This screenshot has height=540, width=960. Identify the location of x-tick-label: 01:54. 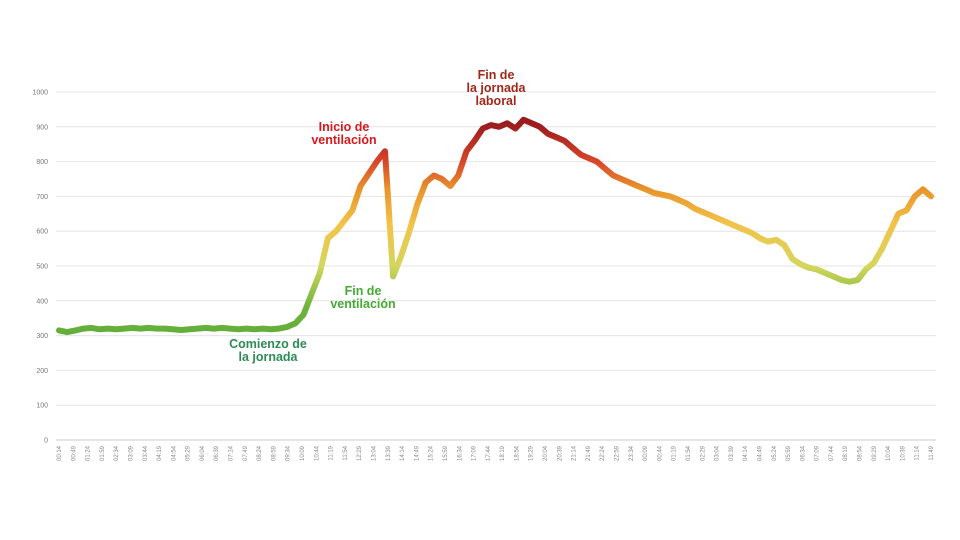
(689, 453).